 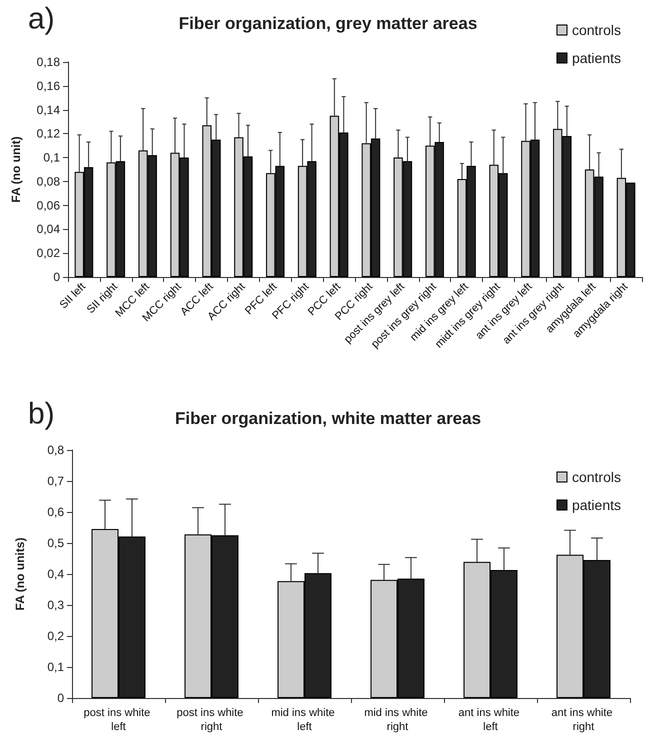 What do you see at coordinates (48, 109) in the screenshot?
I see `y-tick-label: 0,14` at bounding box center [48, 109].